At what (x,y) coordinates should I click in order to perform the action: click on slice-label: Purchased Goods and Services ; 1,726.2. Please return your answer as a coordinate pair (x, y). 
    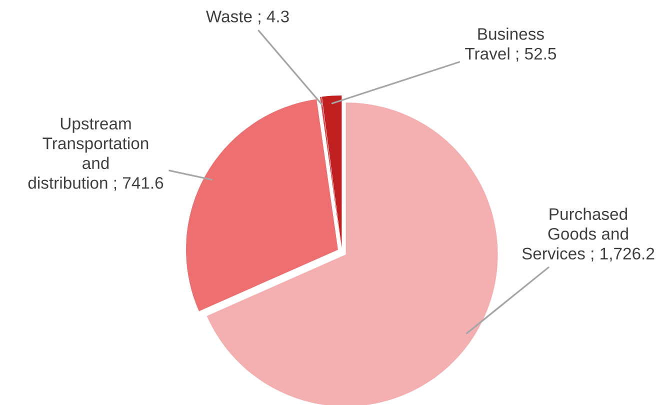
    Looking at the image, I should click on (588, 235).